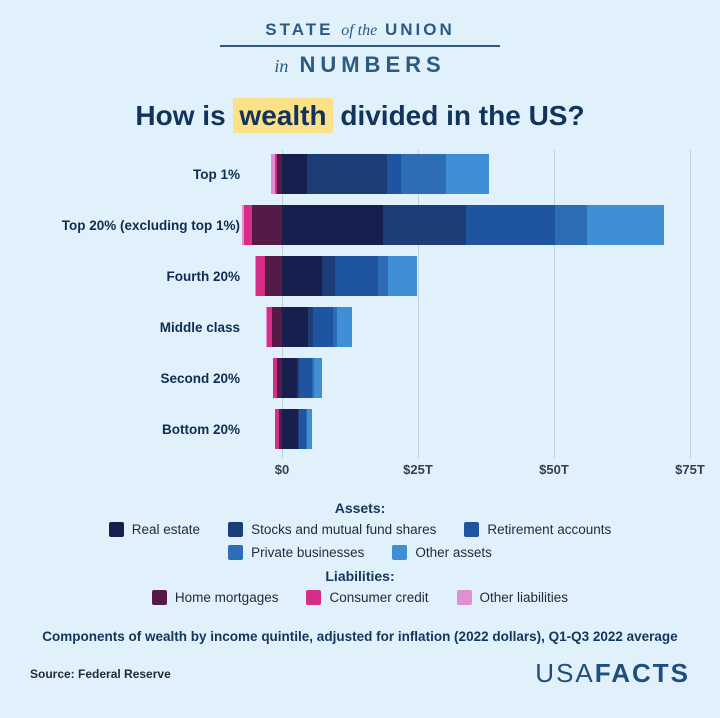 This screenshot has width=720, height=718. I want to click on legend-item-other-assets: Other assets, so click(442, 552).